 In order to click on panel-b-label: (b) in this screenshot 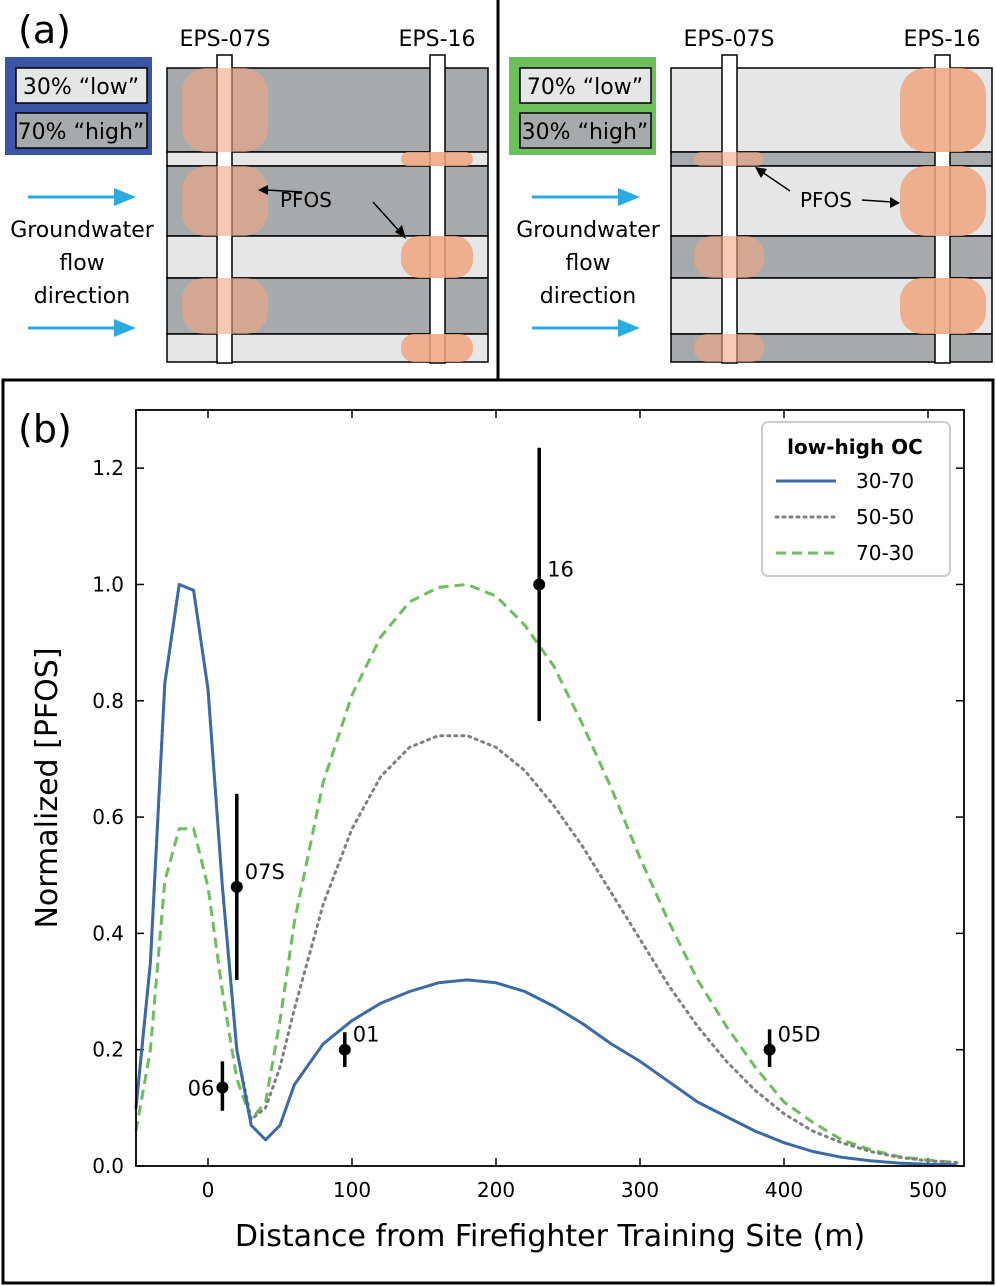, I will do `click(45, 429)`.